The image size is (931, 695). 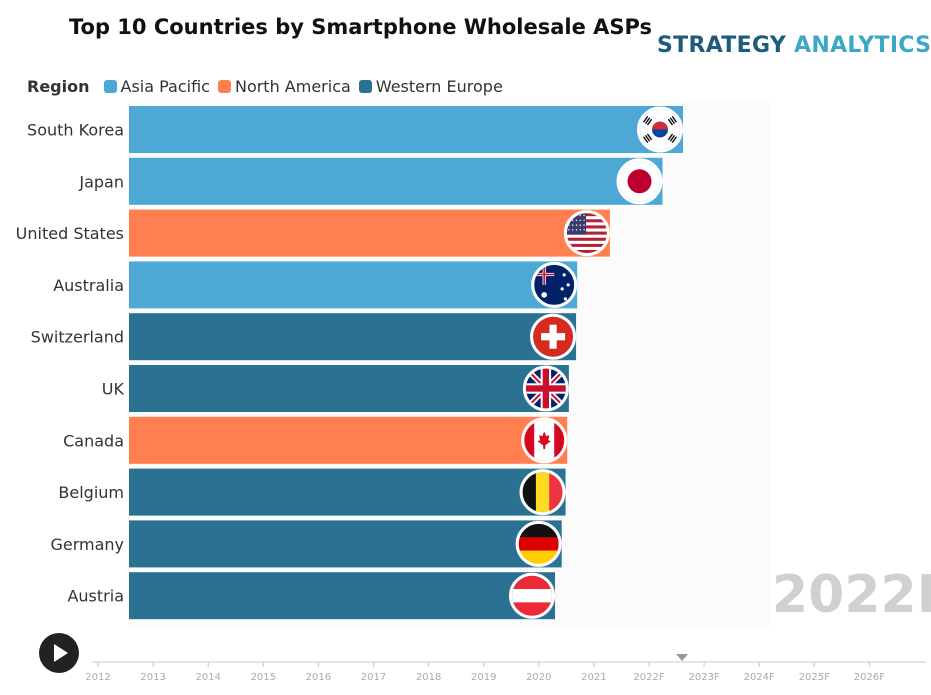 I want to click on canada-flag, so click(x=544, y=440).